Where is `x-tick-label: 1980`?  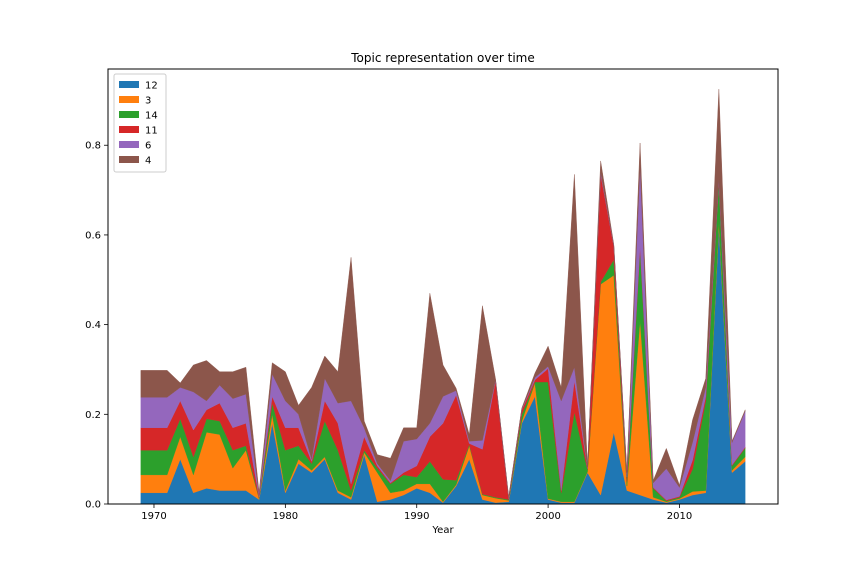 x-tick-label: 1980 is located at coordinates (285, 516).